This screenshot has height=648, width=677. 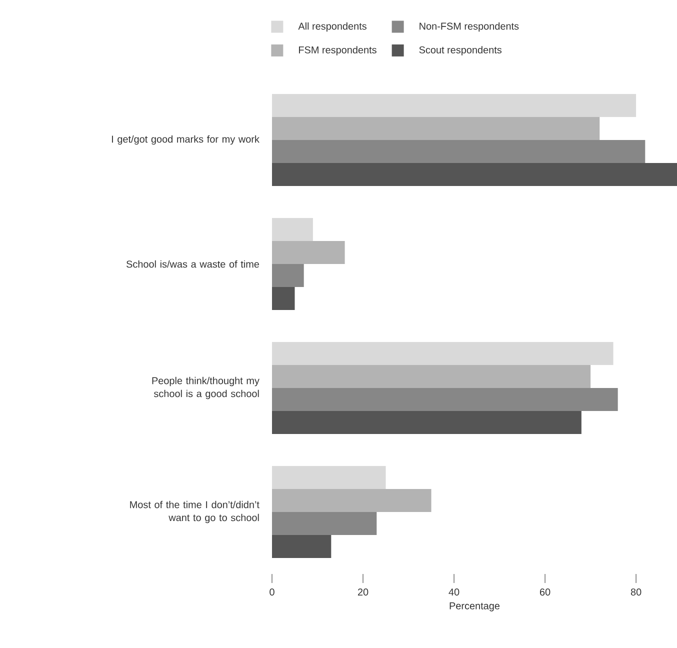 I want to click on y-tick-label: School is/was a waste of time, so click(x=193, y=264).